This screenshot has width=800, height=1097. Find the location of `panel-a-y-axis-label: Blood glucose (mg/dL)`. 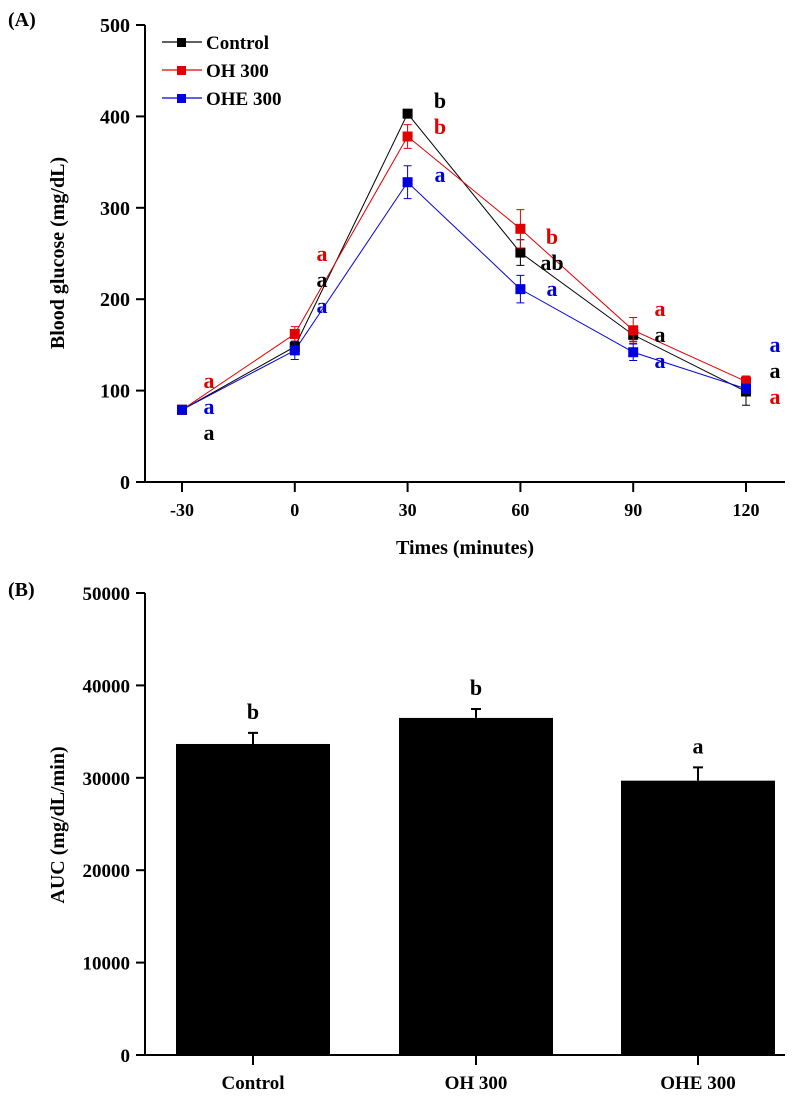

panel-a-y-axis-label: Blood glucose (mg/dL) is located at coordinates (58, 253).